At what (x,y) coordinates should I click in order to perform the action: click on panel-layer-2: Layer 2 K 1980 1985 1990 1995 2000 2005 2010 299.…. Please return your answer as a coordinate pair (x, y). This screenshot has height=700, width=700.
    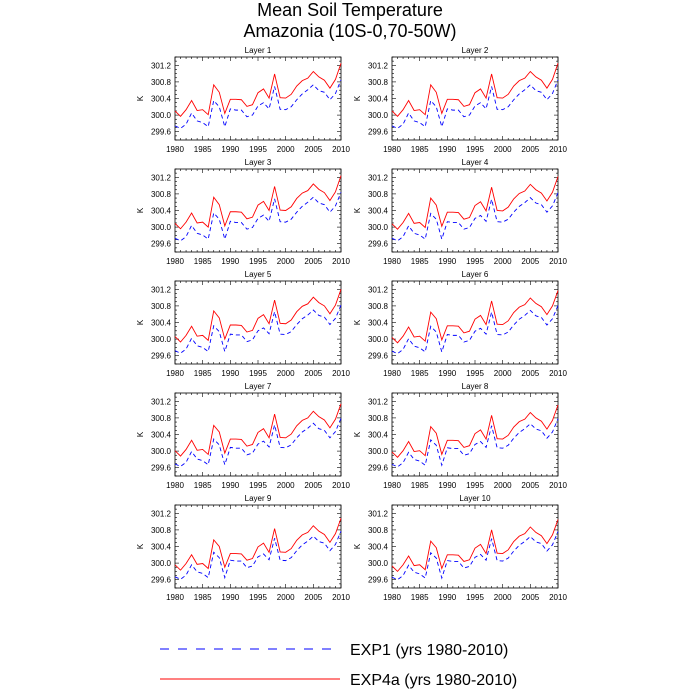
    Looking at the image, I should click on (460, 100).